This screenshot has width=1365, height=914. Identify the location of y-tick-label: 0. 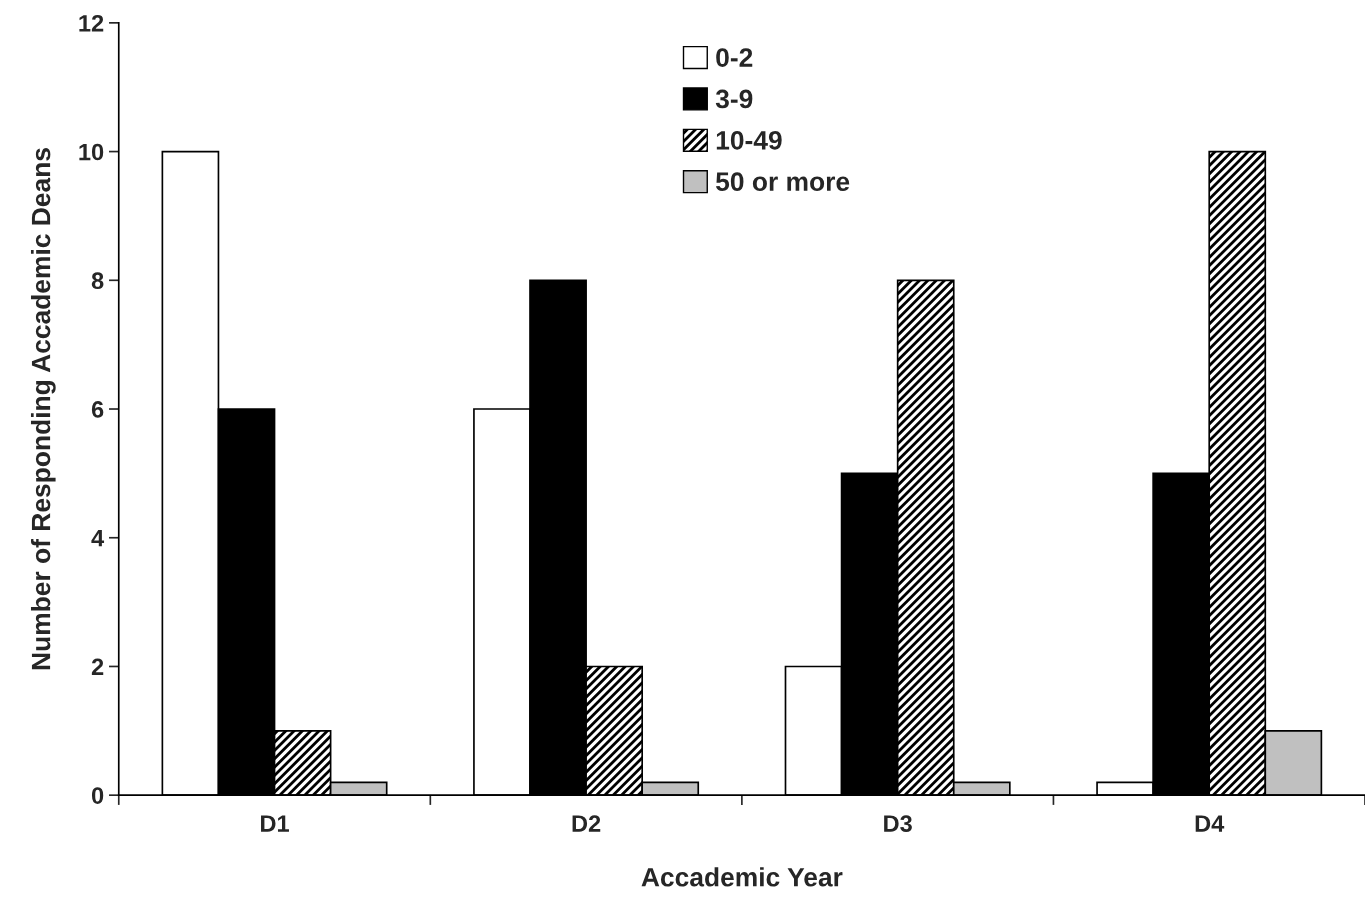
(97, 795).